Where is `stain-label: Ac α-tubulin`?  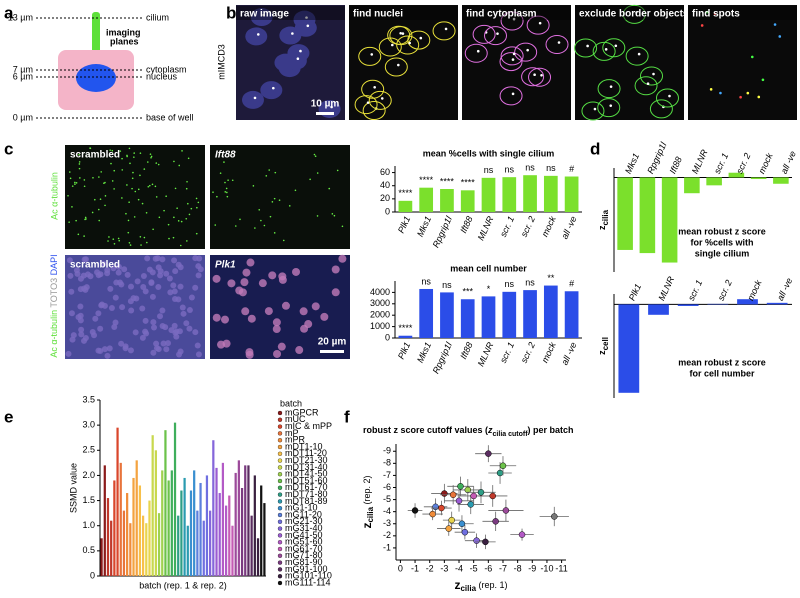 stain-label: Ac α-tubulin is located at coordinates (54, 196).